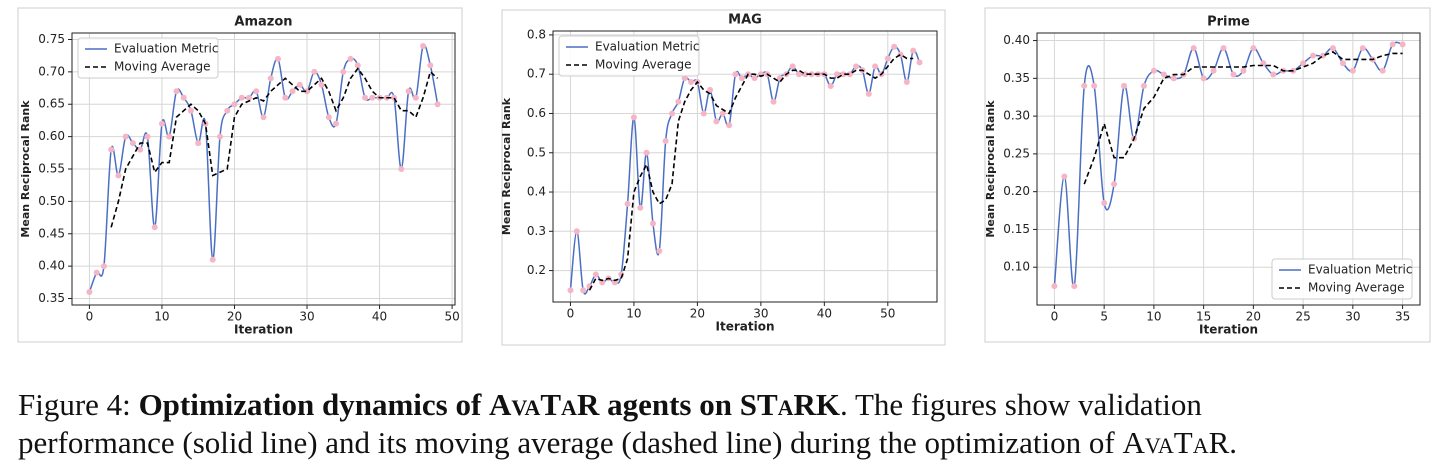  What do you see at coordinates (536, 74) in the screenshot?
I see `y-tick-label: 0.7` at bounding box center [536, 74].